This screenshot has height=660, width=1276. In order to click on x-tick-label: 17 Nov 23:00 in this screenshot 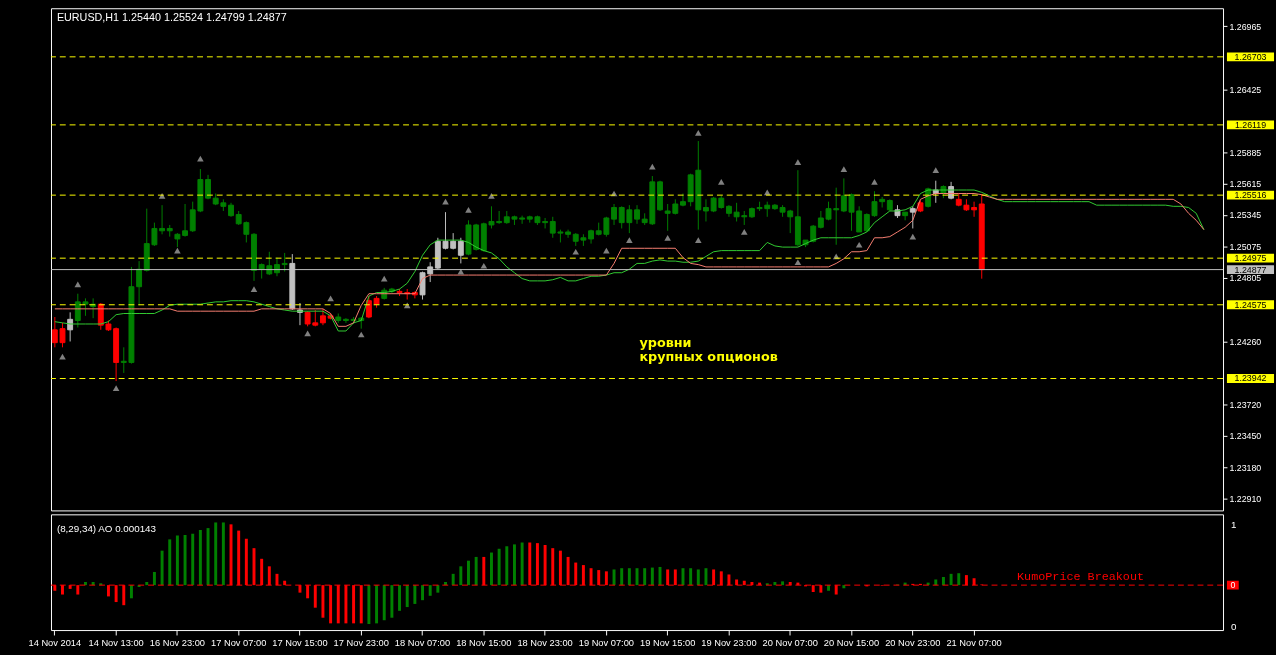, I will do `click(361, 643)`.